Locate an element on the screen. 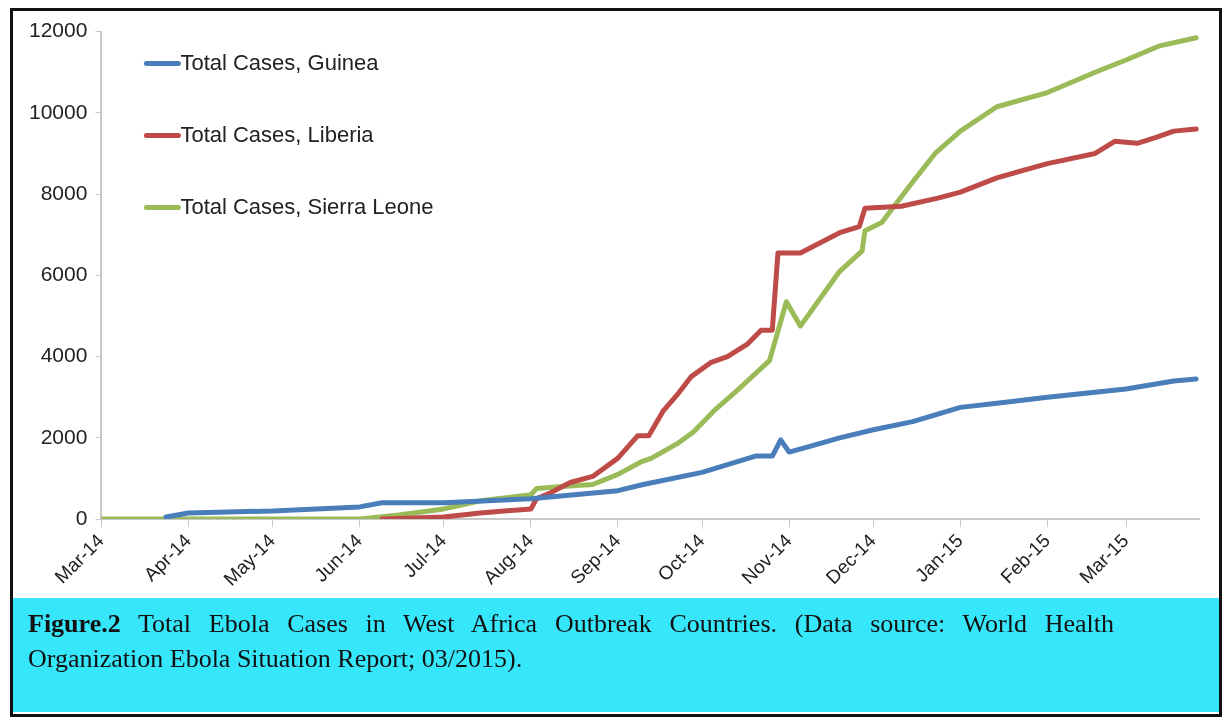 The height and width of the screenshot is (721, 1228). legend-label: Total Cases, Guinea is located at coordinates (280, 62).